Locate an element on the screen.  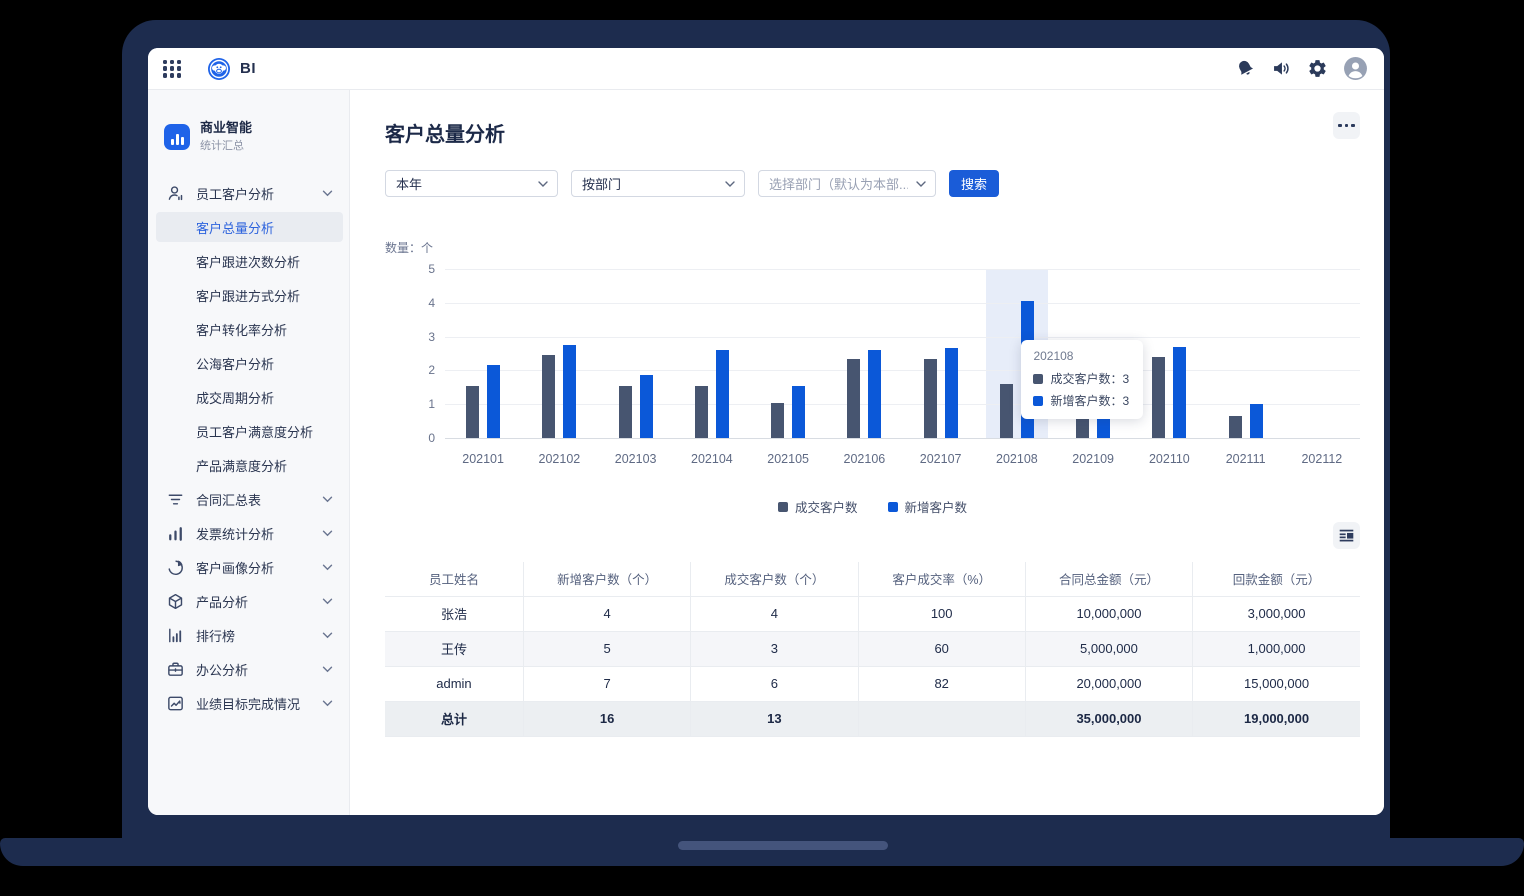
table-cell: 5,000,000 is located at coordinates (1109, 649).